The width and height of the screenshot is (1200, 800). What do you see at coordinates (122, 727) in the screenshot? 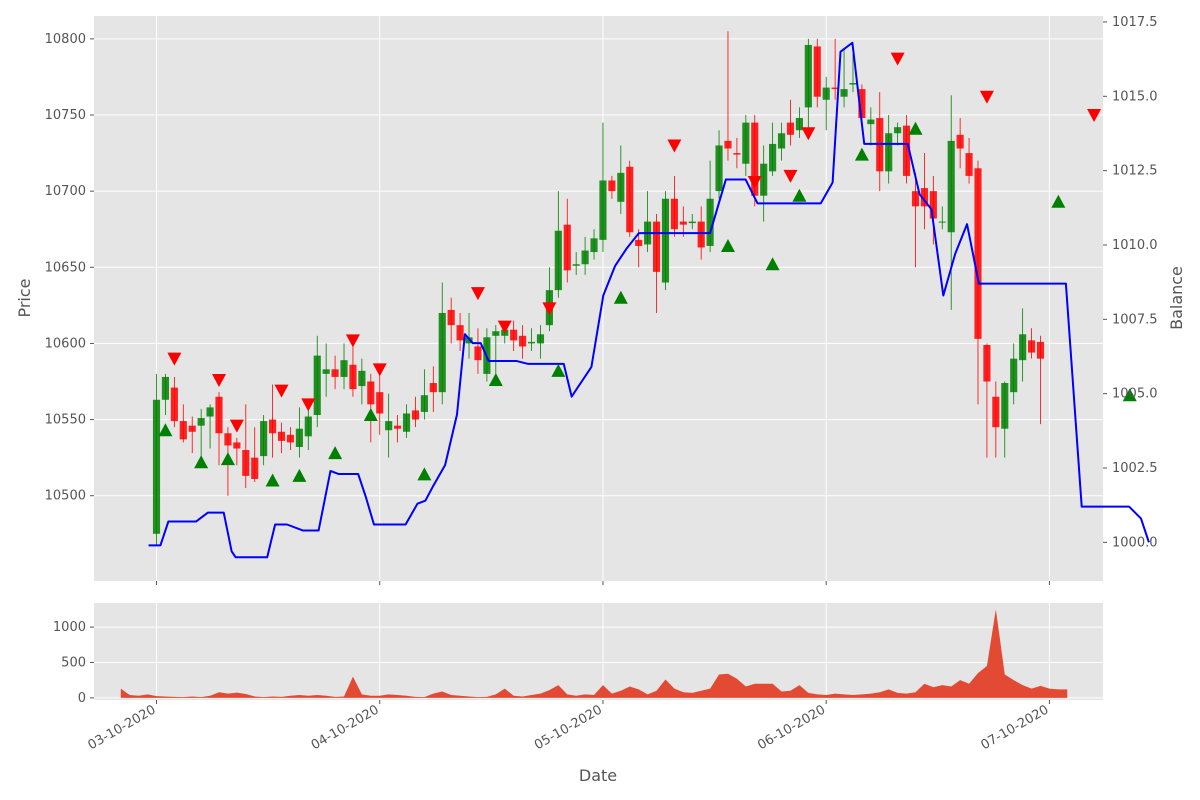
I see `date-tick-label: 03-10-2020` at bounding box center [122, 727].